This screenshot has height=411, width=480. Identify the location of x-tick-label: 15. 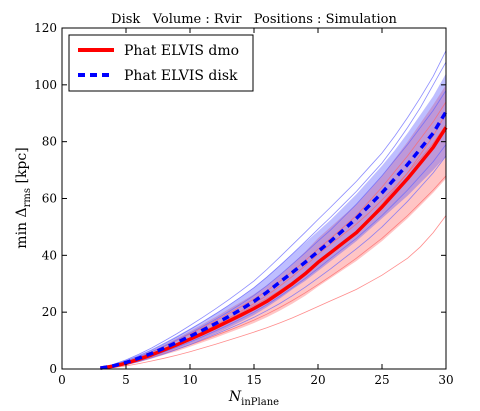
(253, 380).